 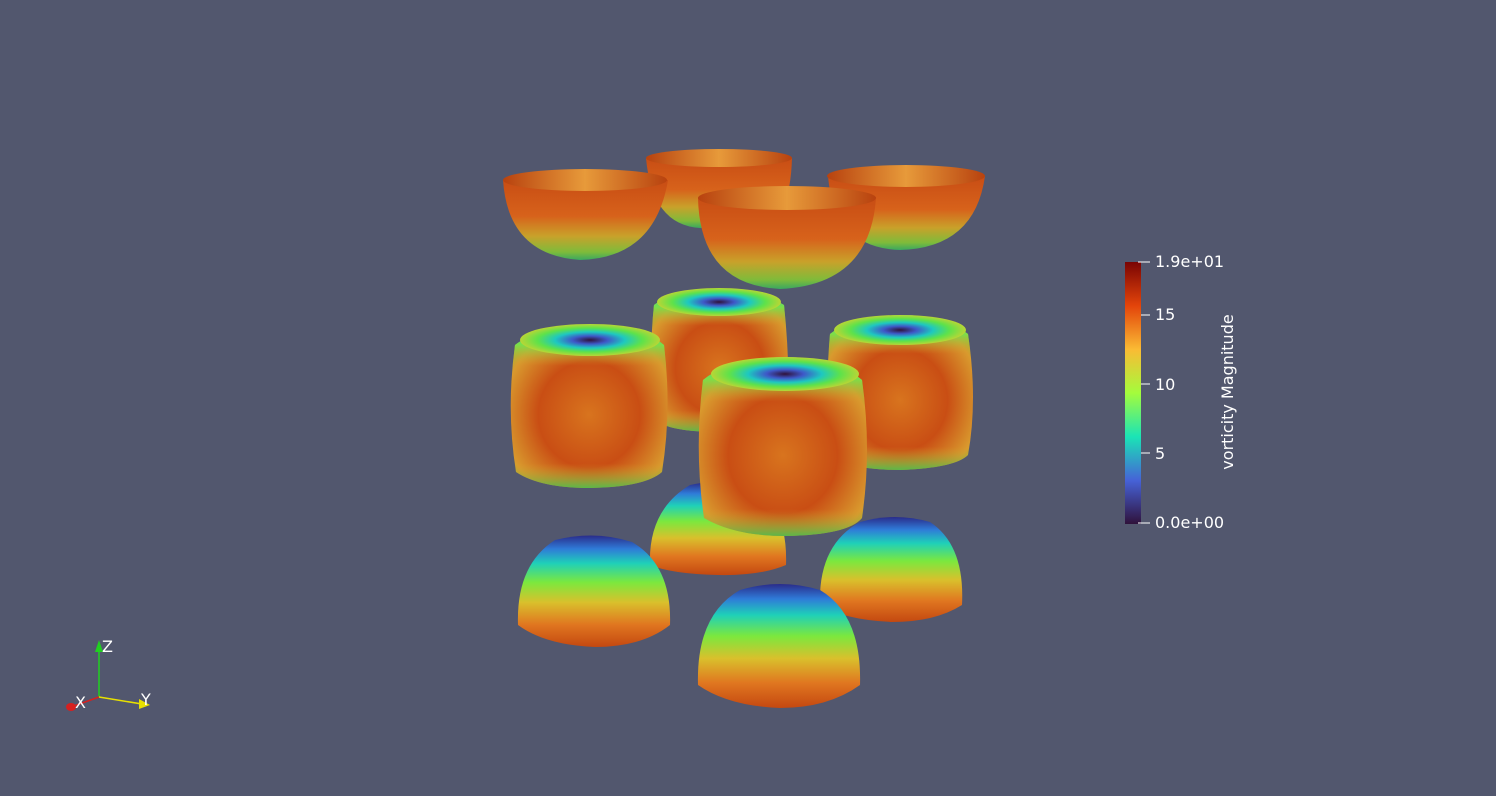 What do you see at coordinates (589, 406) in the screenshot?
I see `cube-left` at bounding box center [589, 406].